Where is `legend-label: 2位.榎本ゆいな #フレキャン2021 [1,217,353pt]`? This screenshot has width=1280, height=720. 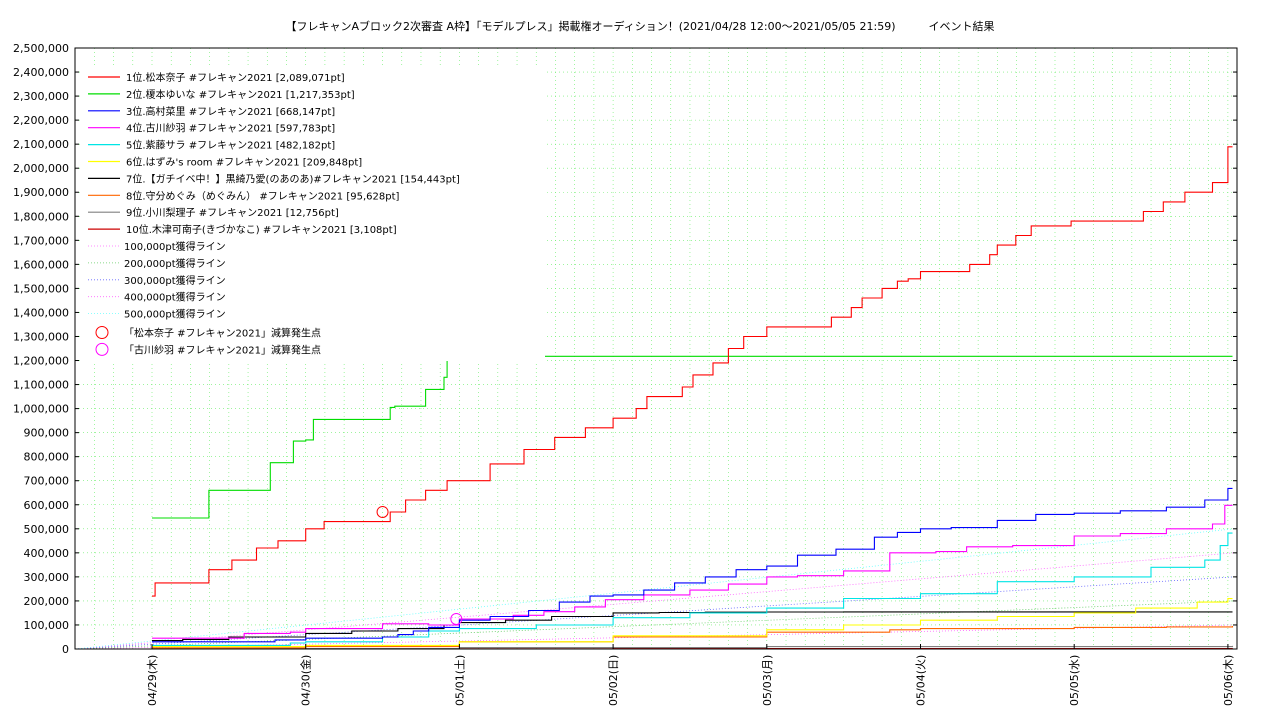 legend-label: 2位.榎本ゆいな #フレキャン2021 [1,217,353pt] is located at coordinates (240, 94).